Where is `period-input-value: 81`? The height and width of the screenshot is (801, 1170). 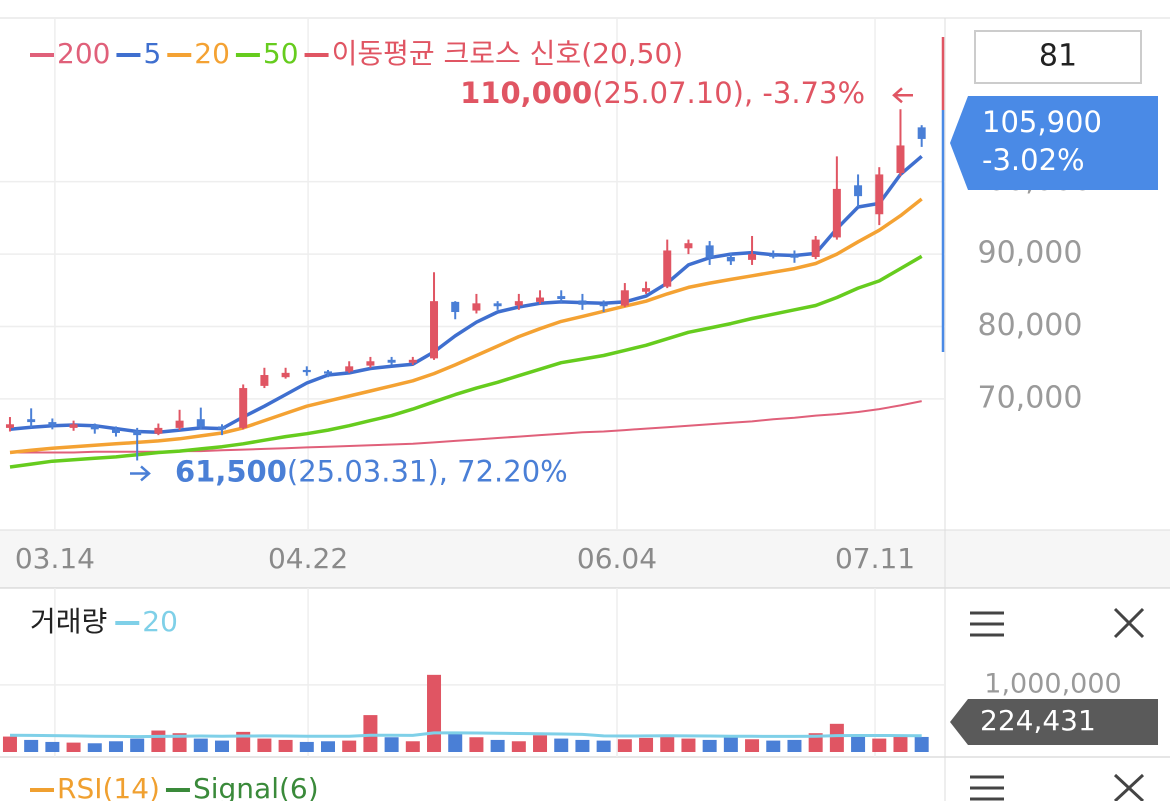
period-input-value: 81 is located at coordinates (1058, 56).